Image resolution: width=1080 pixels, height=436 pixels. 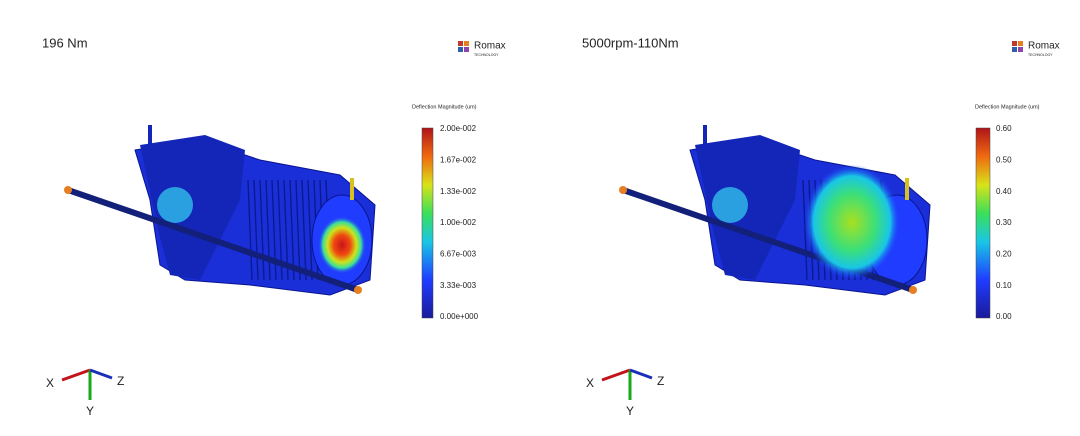 What do you see at coordinates (458, 253) in the screenshot?
I see `legend-label: 6.67e-003` at bounding box center [458, 253].